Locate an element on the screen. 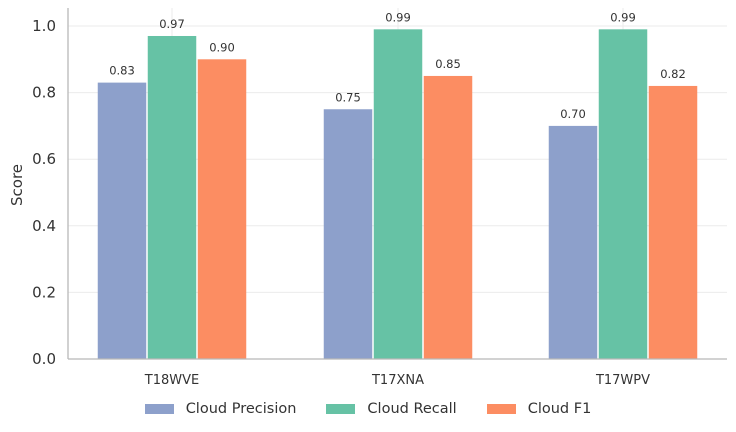 The width and height of the screenshot is (736, 432). data-label: 0.85 is located at coordinates (448, 64).